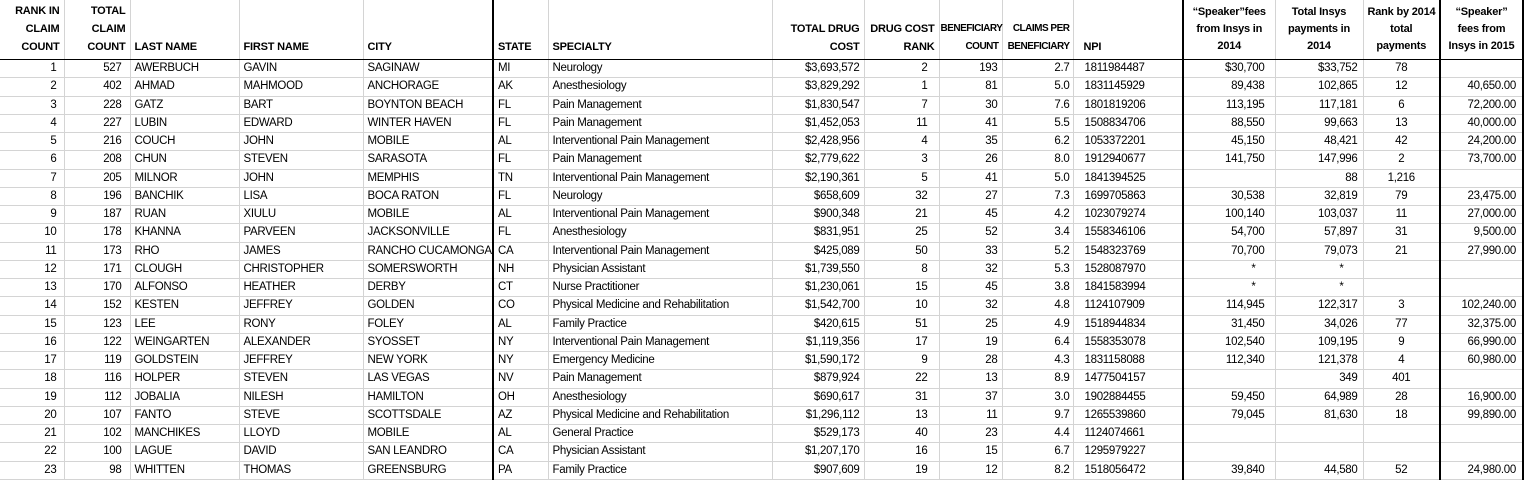 The height and width of the screenshot is (480, 1525). I want to click on cell-rank-by-2014-total-payments: 18, so click(1402, 416).